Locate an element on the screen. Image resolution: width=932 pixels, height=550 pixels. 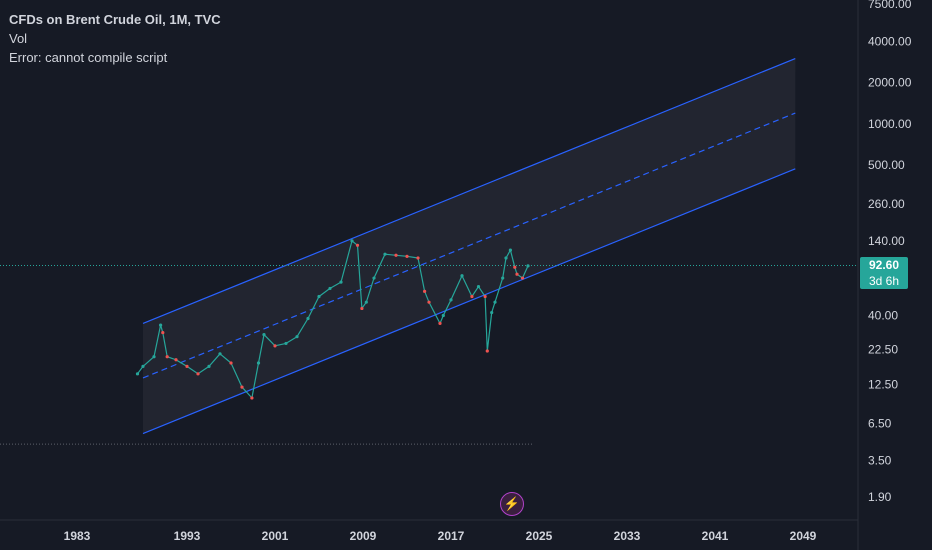
price-tick-label: 6.50 is located at coordinates (880, 424).